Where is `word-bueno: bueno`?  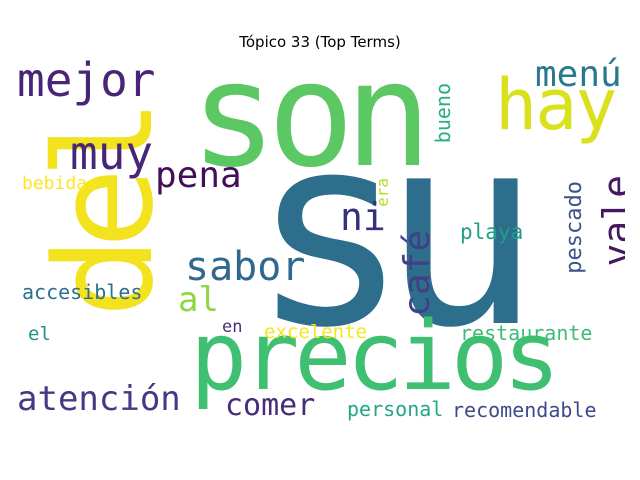 word-bueno: bueno is located at coordinates (443, 113).